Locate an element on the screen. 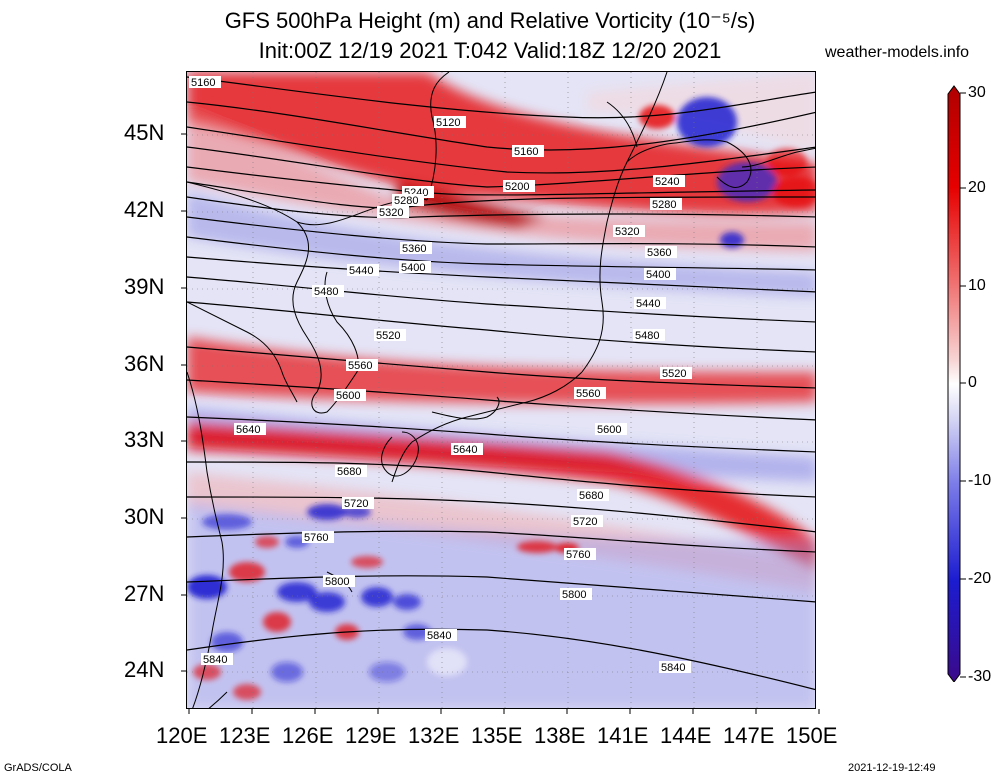  contour-label: 5120 is located at coordinates (448, 123).